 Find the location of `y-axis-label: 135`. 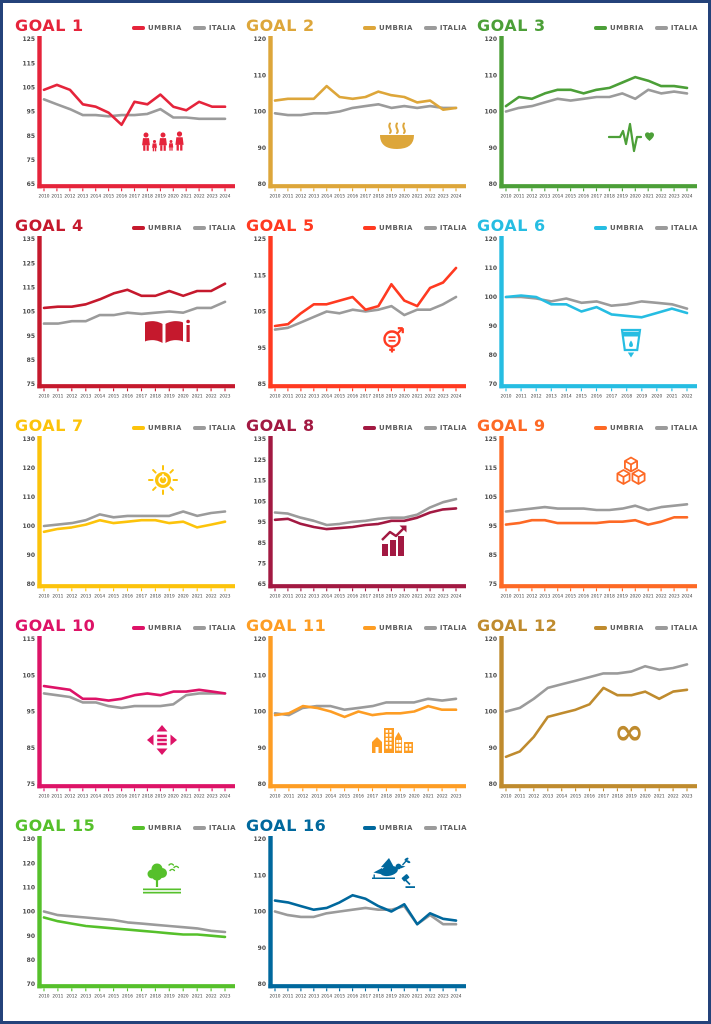

y-axis-label: 135 is located at coordinates (28, 239).